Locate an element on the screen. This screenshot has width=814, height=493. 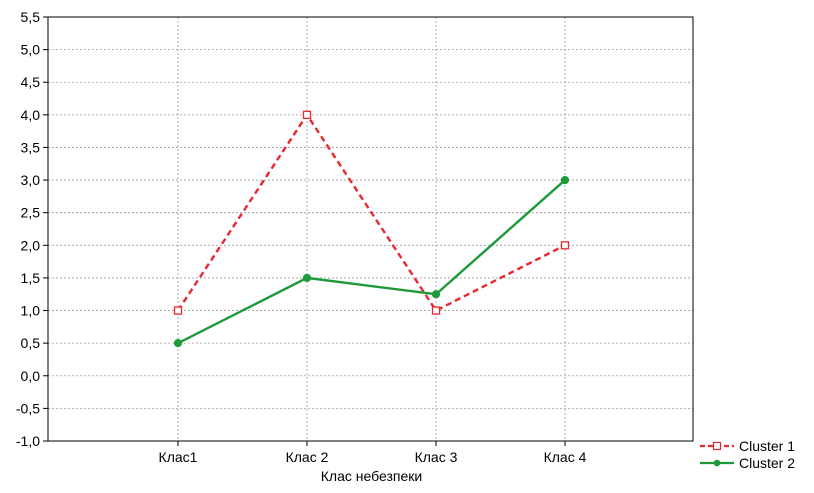
y-tick-label: 2,0 is located at coordinates (31, 245).